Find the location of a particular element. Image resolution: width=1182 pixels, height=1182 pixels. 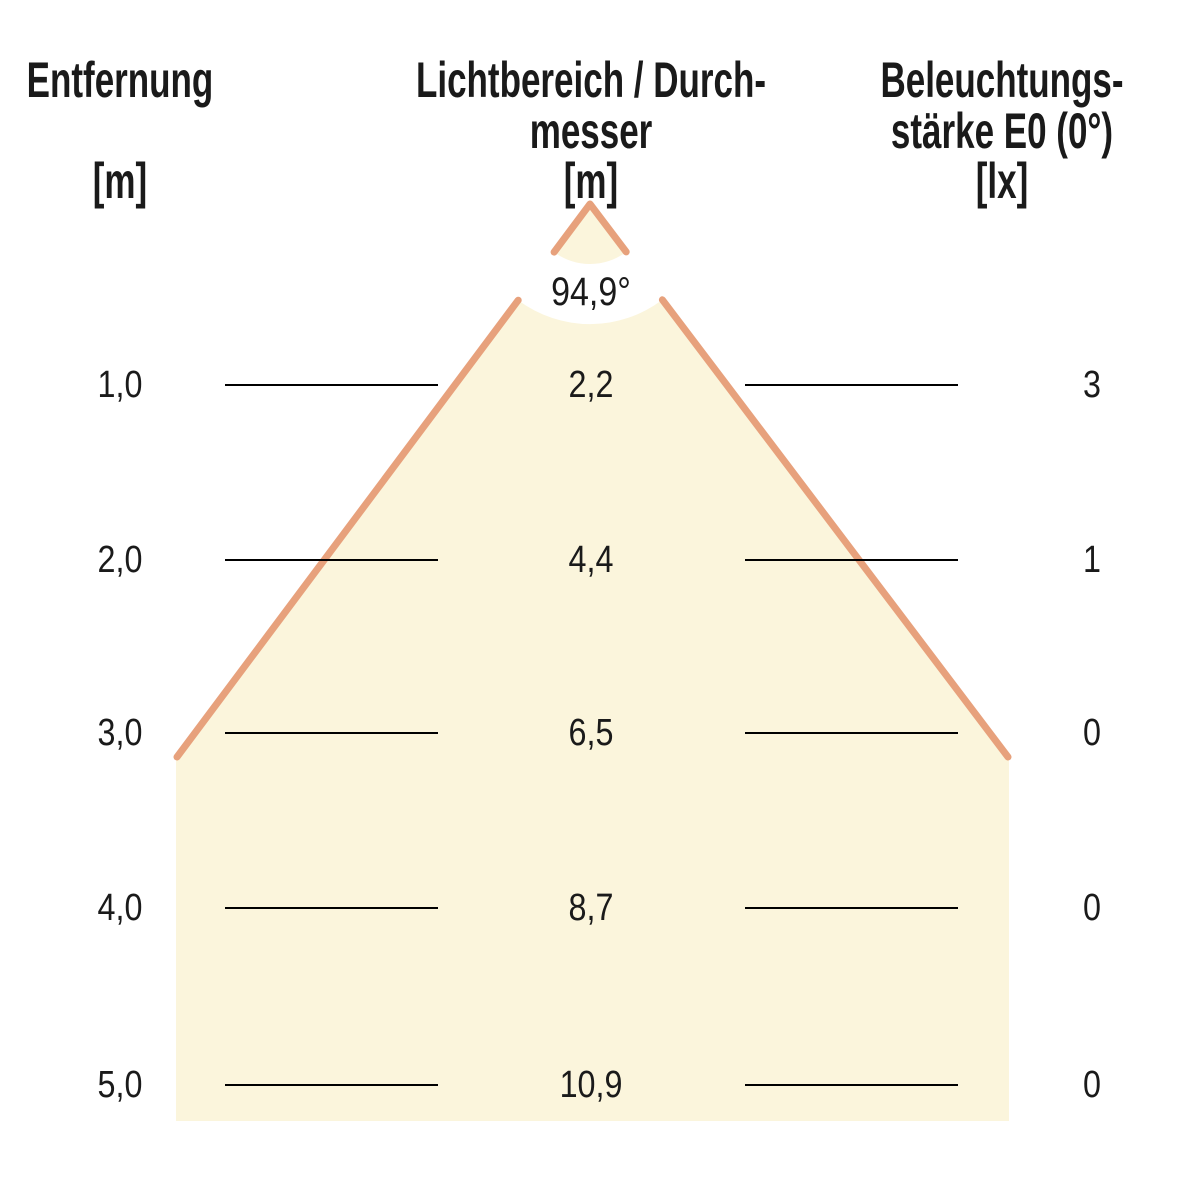

column-header-distance: Entfernung is located at coordinates (120, 80).